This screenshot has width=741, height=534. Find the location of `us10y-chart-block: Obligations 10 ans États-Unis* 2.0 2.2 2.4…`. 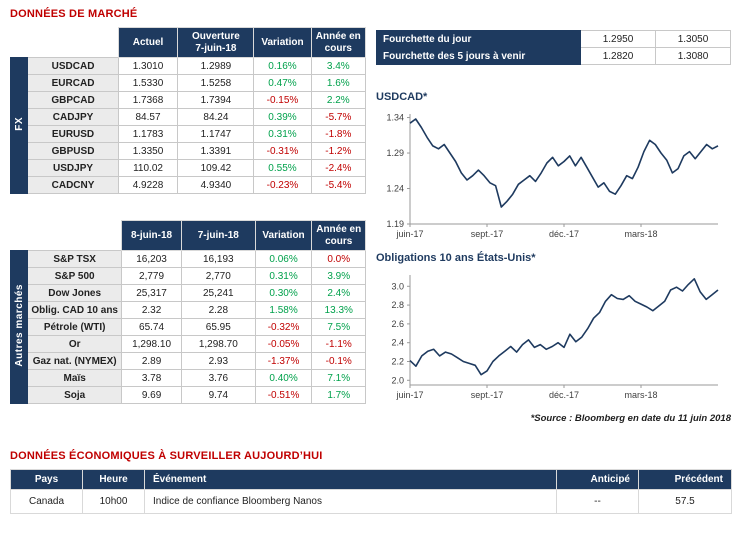

us10y-chart-block: Obligations 10 ans États-Unis* 2.0 2.2 2.4… is located at coordinates (553, 328).